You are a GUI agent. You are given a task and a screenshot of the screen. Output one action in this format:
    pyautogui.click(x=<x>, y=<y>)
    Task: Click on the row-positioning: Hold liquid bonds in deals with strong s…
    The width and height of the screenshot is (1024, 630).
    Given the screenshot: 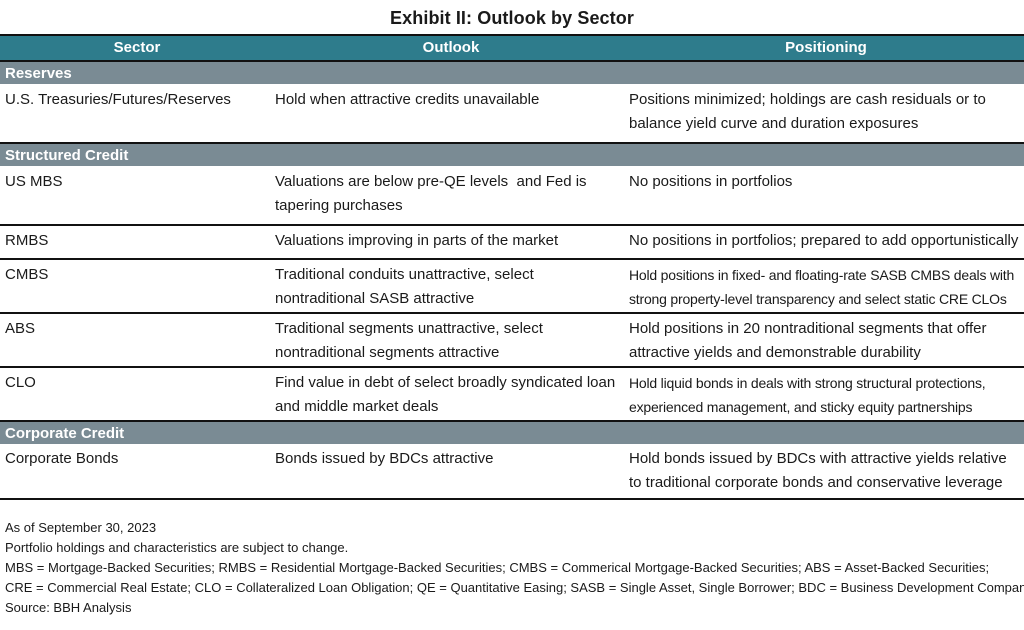 What is the action you would take?
    pyautogui.click(x=826, y=395)
    